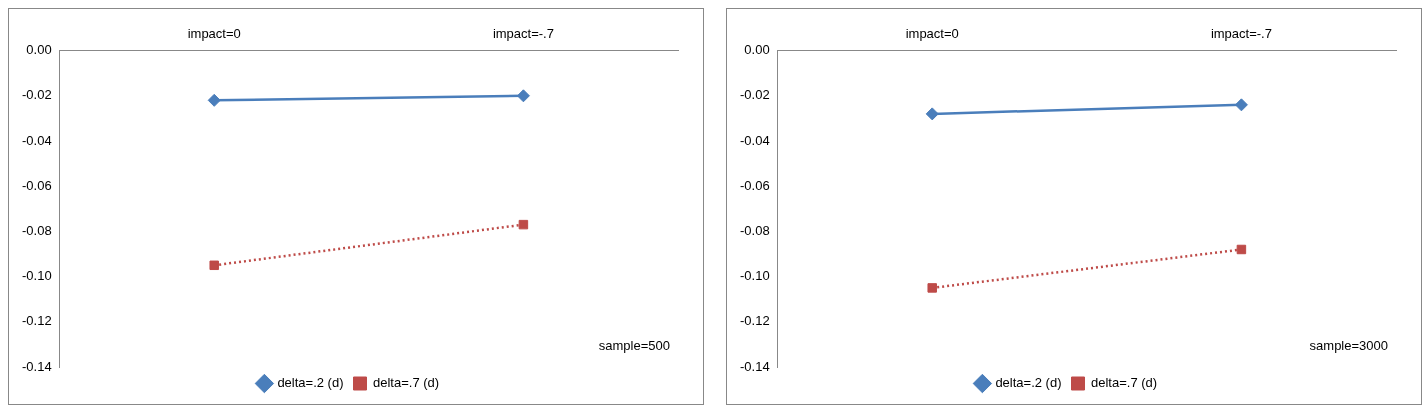 Image resolution: width=1428 pixels, height=411 pixels. What do you see at coordinates (634, 346) in the screenshot?
I see `annotation: sample=500` at bounding box center [634, 346].